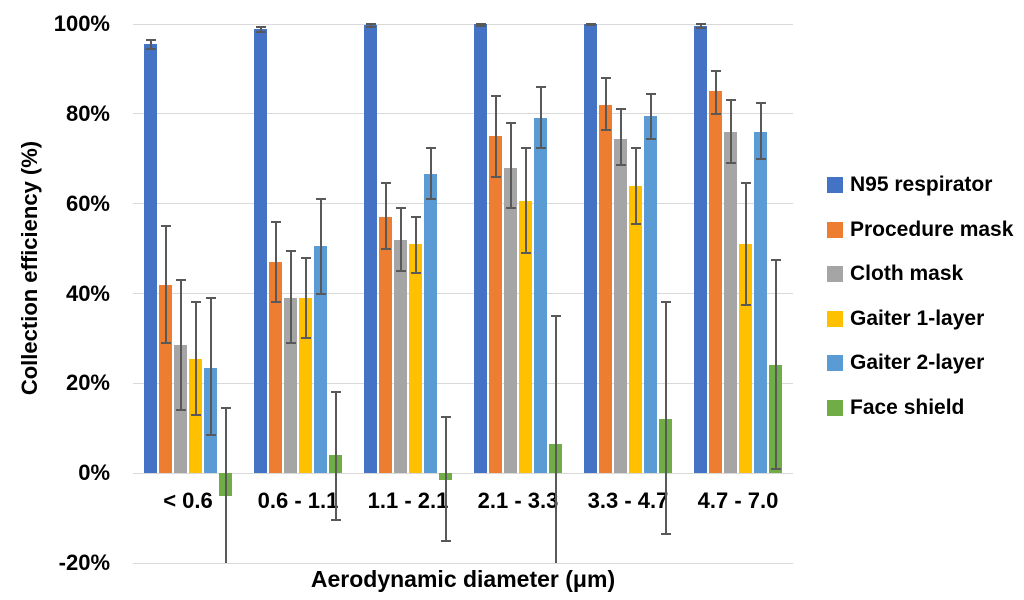 This screenshot has width=1024, height=600. What do you see at coordinates (463, 563) in the screenshot?
I see `gridline--20` at bounding box center [463, 563].